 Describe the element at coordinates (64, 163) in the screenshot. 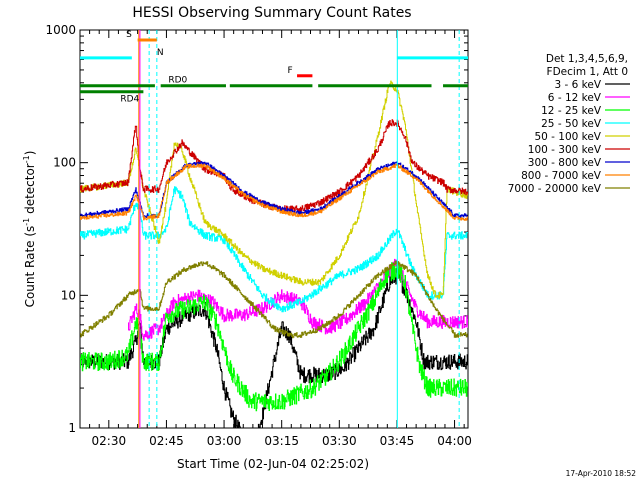

I see `y-tick-label: 100` at that location.